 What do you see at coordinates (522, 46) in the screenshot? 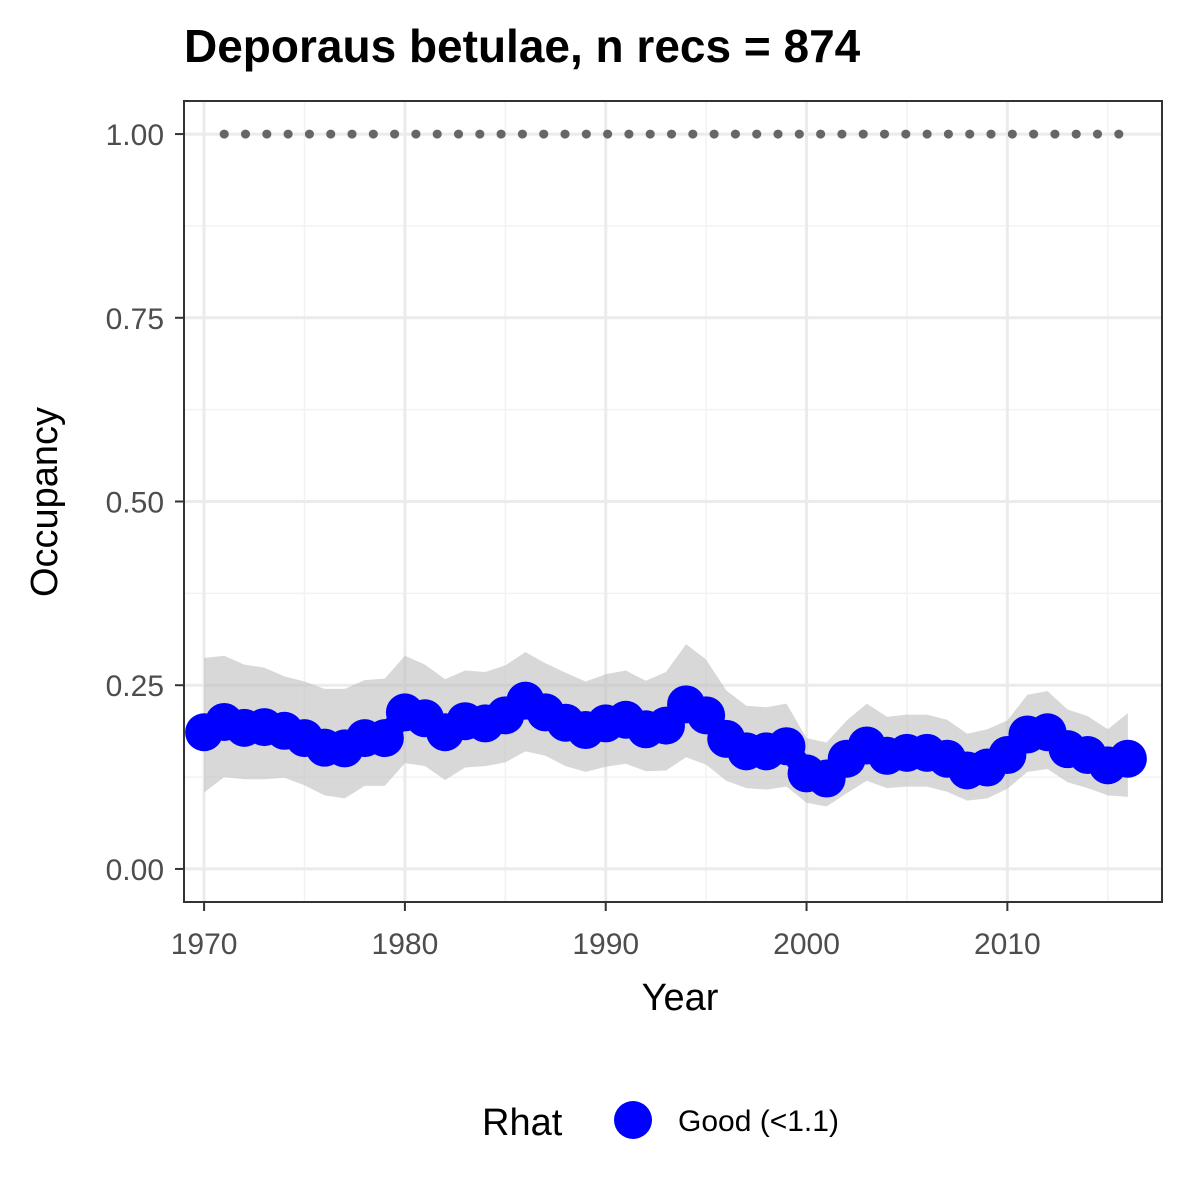
I see `chart-title: Deporaus betulae, n recs = 874` at bounding box center [522, 46].